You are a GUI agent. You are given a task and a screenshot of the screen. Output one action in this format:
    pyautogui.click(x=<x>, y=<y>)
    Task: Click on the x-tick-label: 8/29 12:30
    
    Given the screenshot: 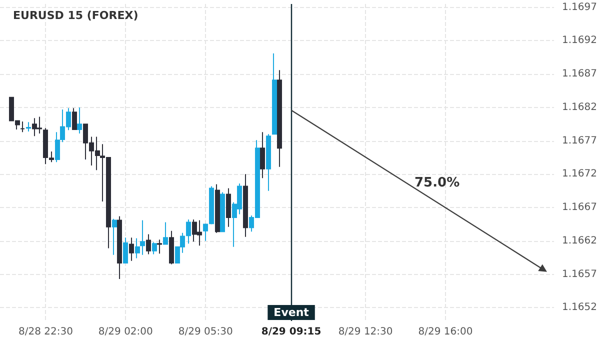 What is the action you would take?
    pyautogui.click(x=365, y=332)
    